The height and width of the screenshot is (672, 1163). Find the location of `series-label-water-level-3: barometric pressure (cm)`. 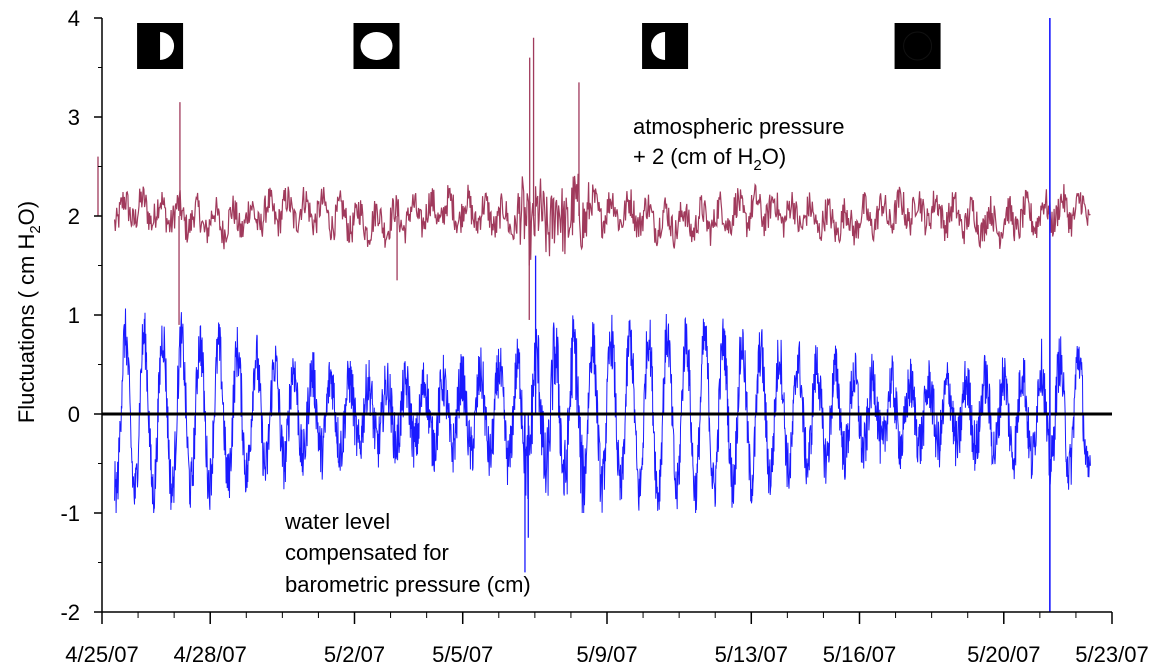

series-label-water-level-3: barometric pressure (cm) is located at coordinates (408, 584).